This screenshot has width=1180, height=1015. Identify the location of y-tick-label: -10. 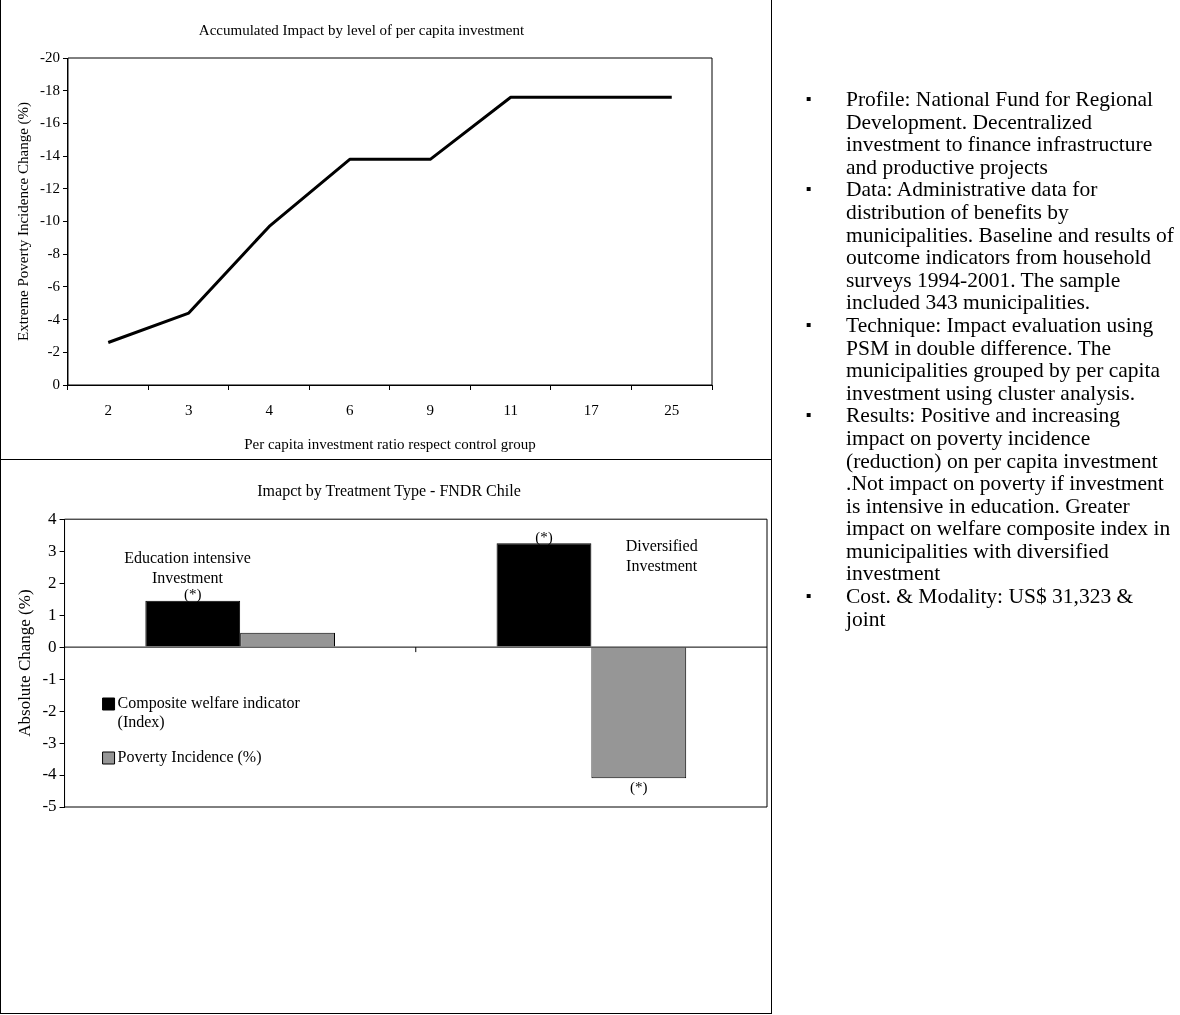
(50, 220).